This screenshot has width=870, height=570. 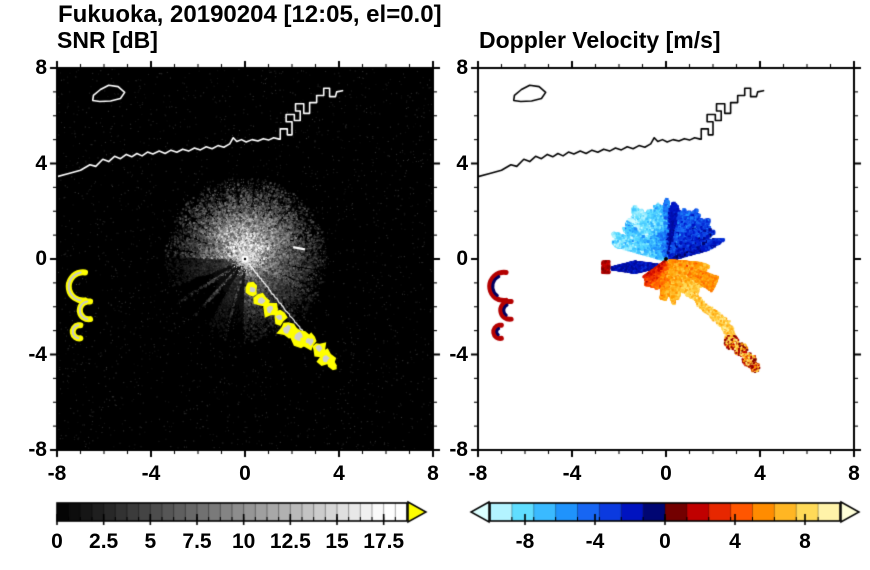 What do you see at coordinates (104, 541) in the screenshot?
I see `colorbar-tick-label: 2.5` at bounding box center [104, 541].